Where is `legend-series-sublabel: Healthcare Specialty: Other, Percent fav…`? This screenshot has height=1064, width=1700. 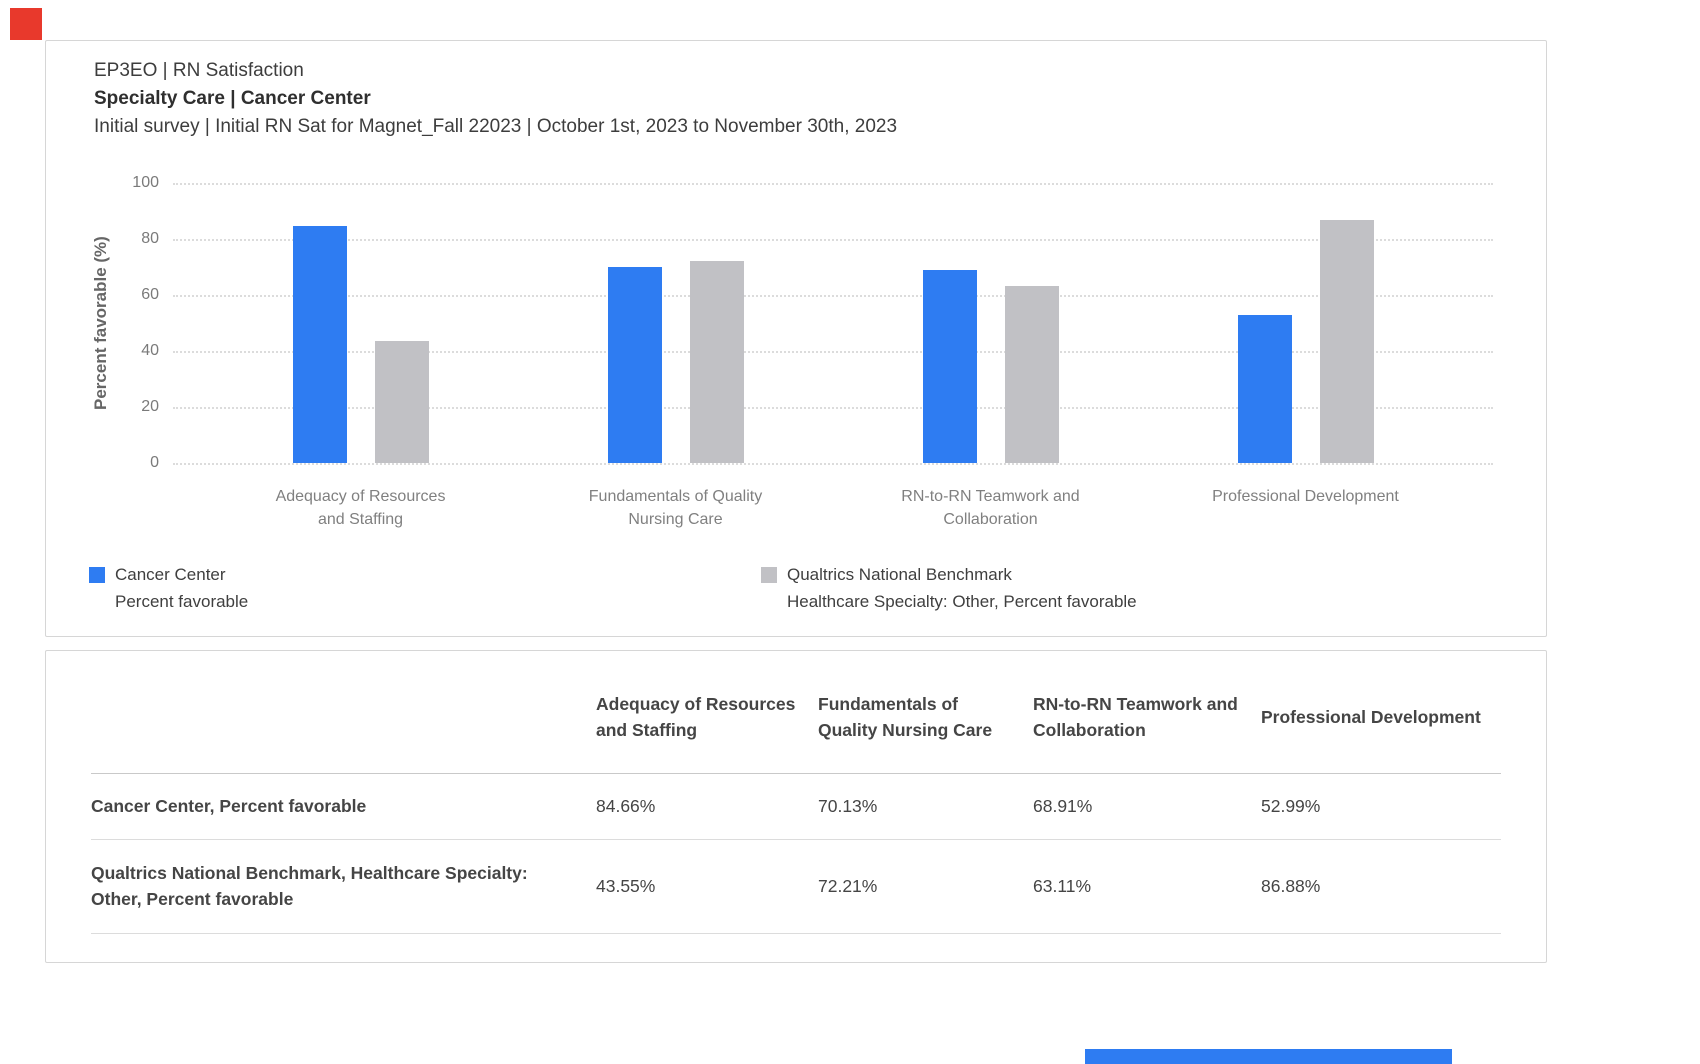 legend-series-sublabel: Healthcare Specialty: Other, Percent fav… is located at coordinates (962, 601).